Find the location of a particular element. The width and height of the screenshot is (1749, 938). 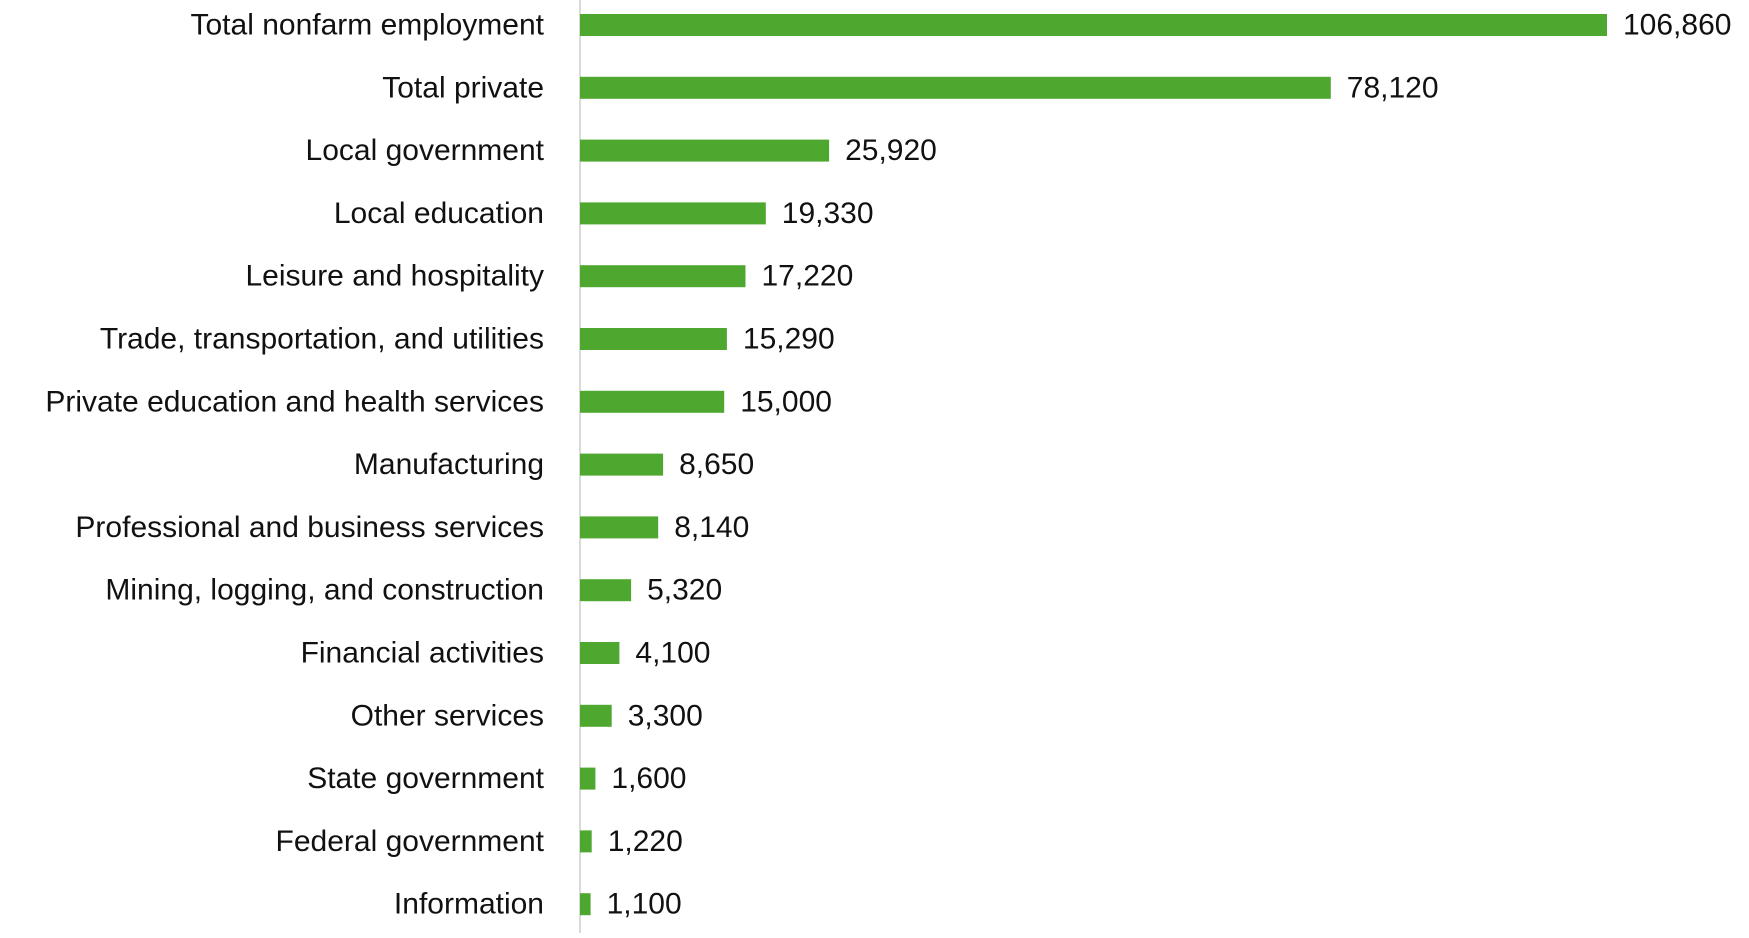

category-label: Mining, logging, and construction is located at coordinates (324, 590).